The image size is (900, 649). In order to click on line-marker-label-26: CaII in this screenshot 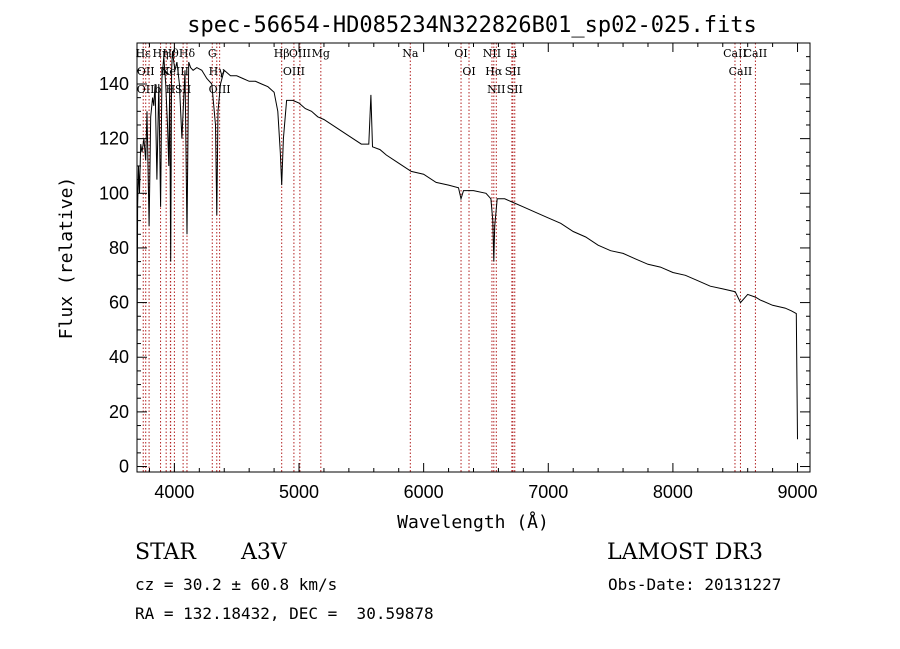, I will do `click(735, 53)`.